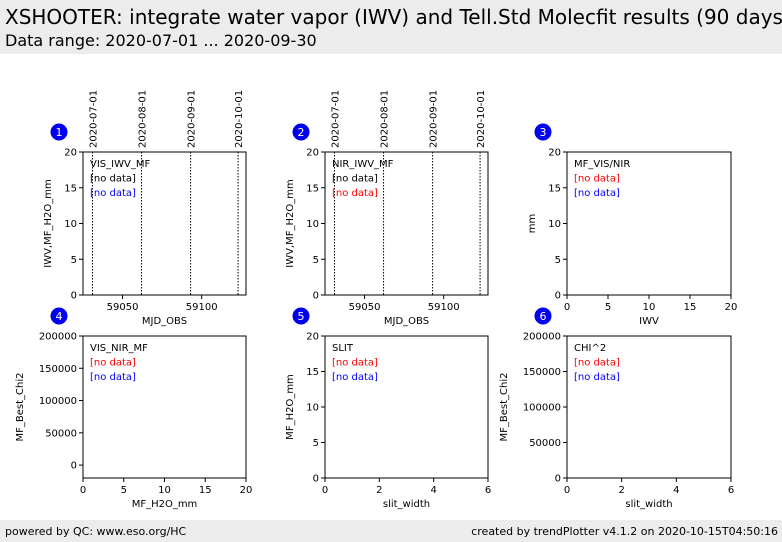 Image resolution: width=782 pixels, height=542 pixels. What do you see at coordinates (488, 490) in the screenshot?
I see `plot-5-x-tick-label: 6` at bounding box center [488, 490].